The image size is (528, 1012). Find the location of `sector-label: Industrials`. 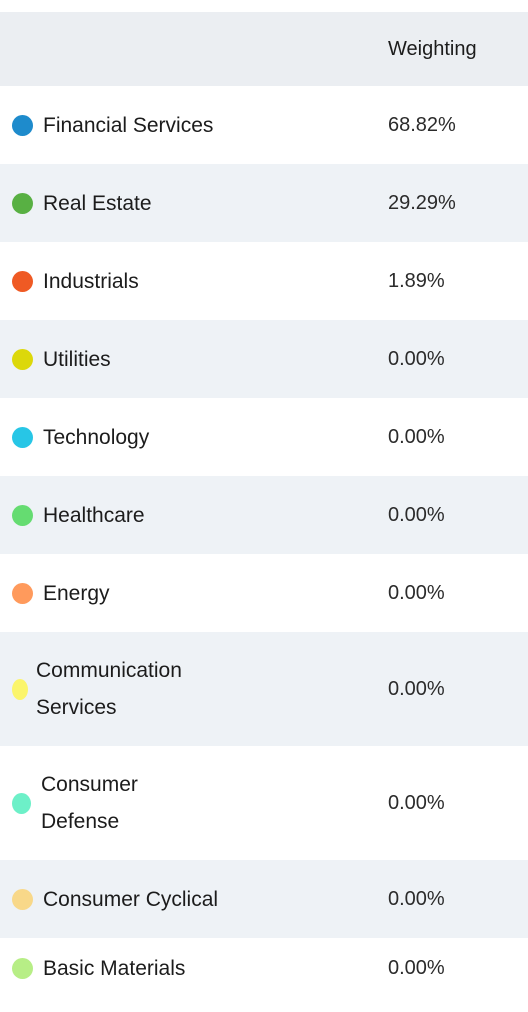

sector-label: Industrials is located at coordinates (91, 281).